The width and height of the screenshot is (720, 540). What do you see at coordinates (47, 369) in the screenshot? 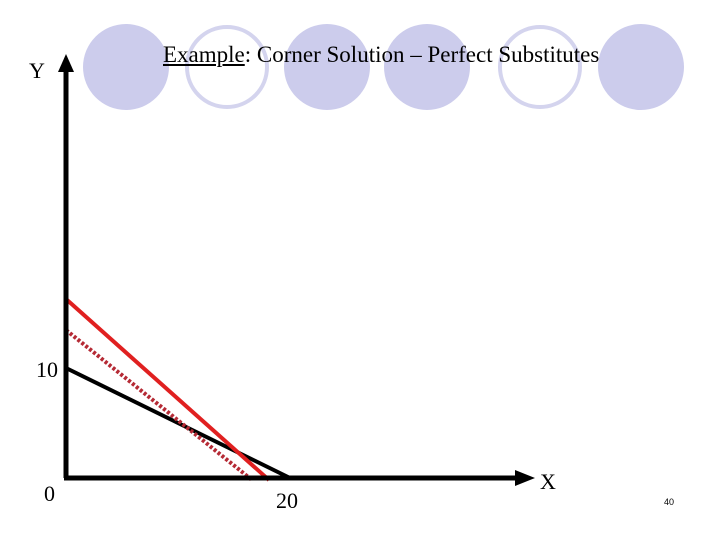
I see `y-tick-label: 10` at bounding box center [47, 369].